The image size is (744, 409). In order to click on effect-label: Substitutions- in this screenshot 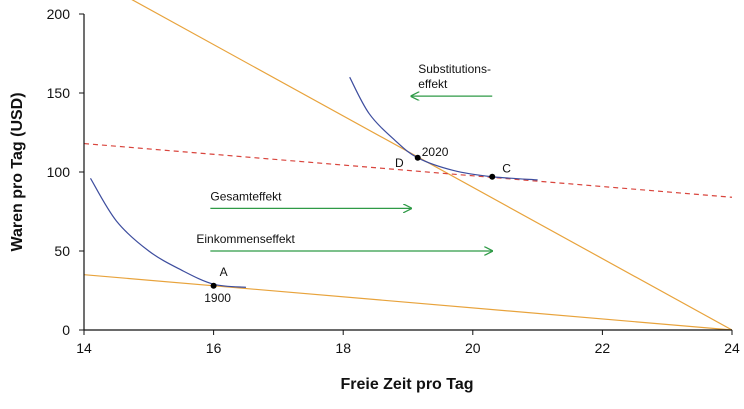, I will do `click(454, 69)`.